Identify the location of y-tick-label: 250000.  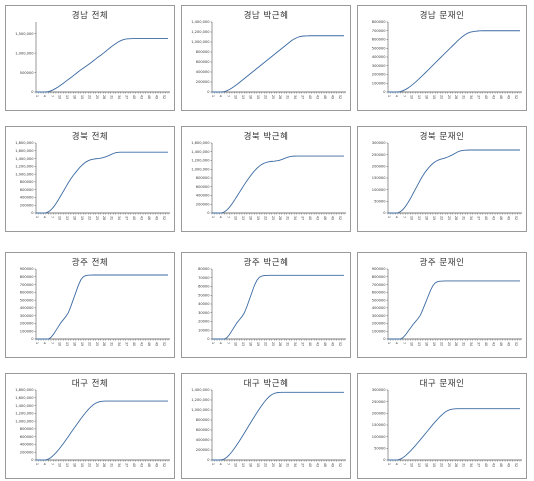
(379, 402).